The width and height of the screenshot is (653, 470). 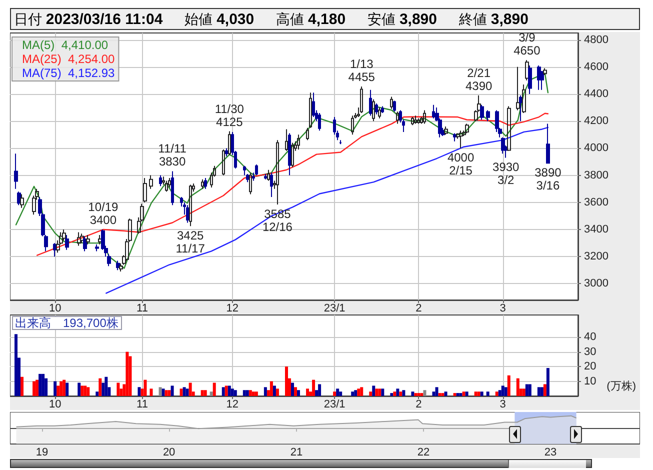 I want to click on text: MA(5) 4,410.00, so click(x=65, y=45).